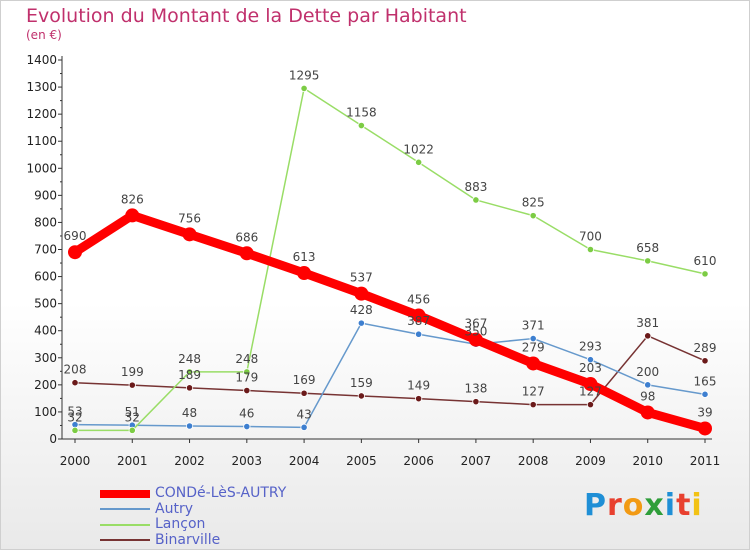 Image resolution: width=750 pixels, height=550 pixels. What do you see at coordinates (418, 300) in the screenshot?
I see `data-label-conde: 456` at bounding box center [418, 300].